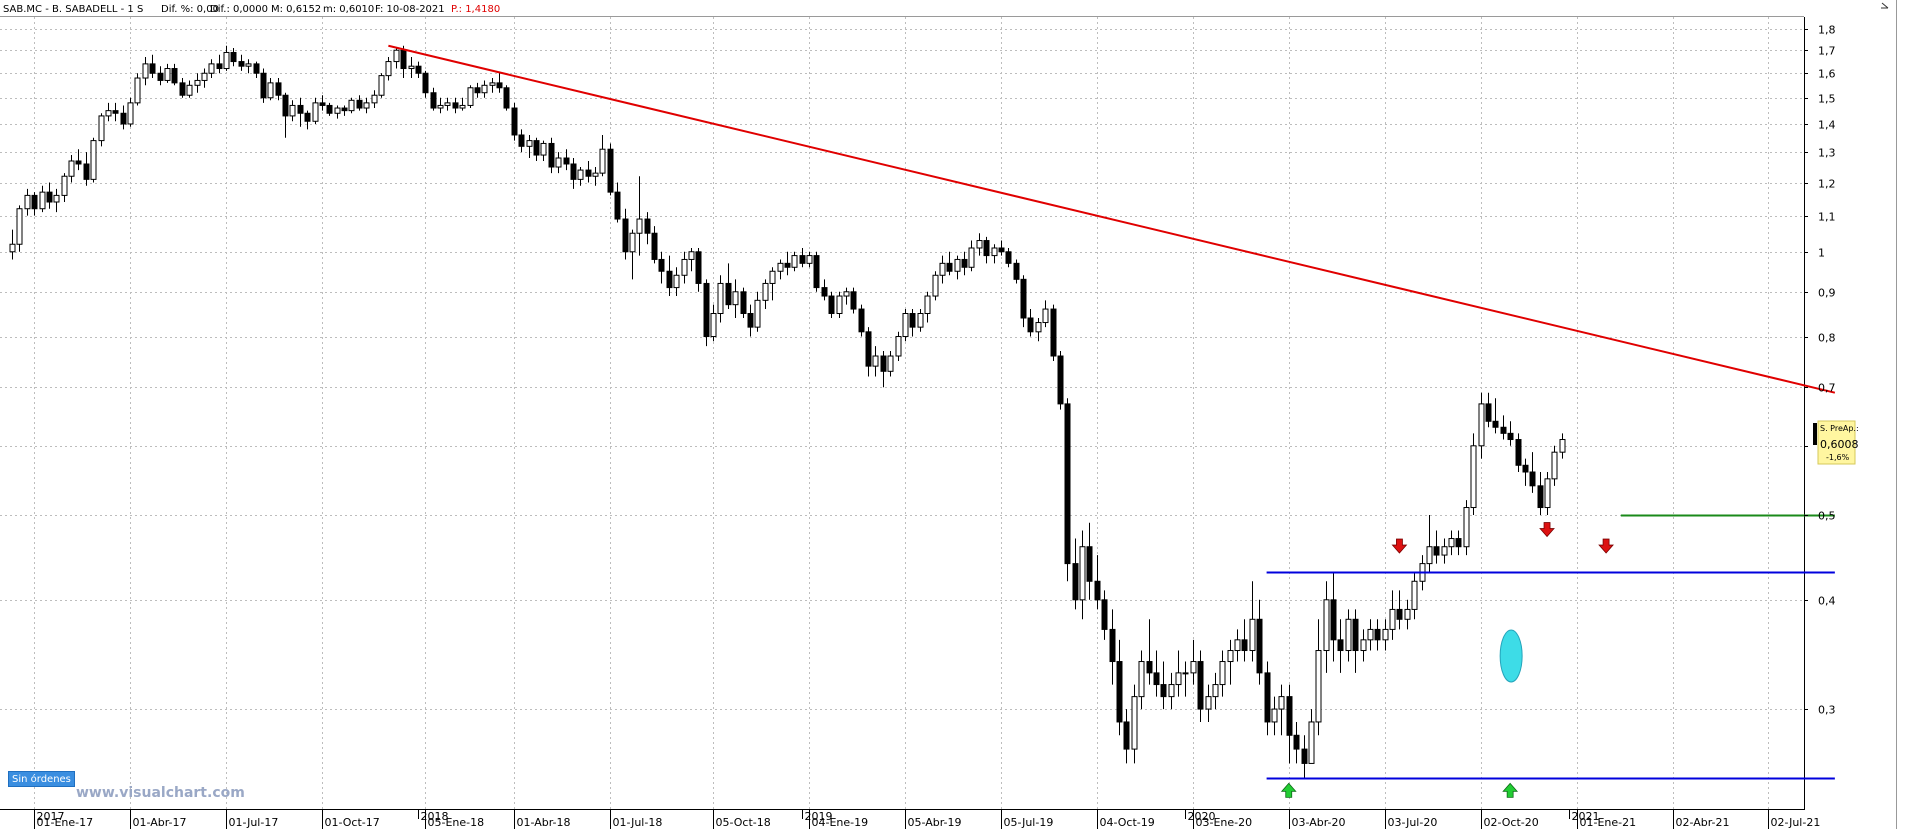 The width and height of the screenshot is (1912, 829). I want to click on x-tick-label-1: 01-Abr-17, so click(160, 822).